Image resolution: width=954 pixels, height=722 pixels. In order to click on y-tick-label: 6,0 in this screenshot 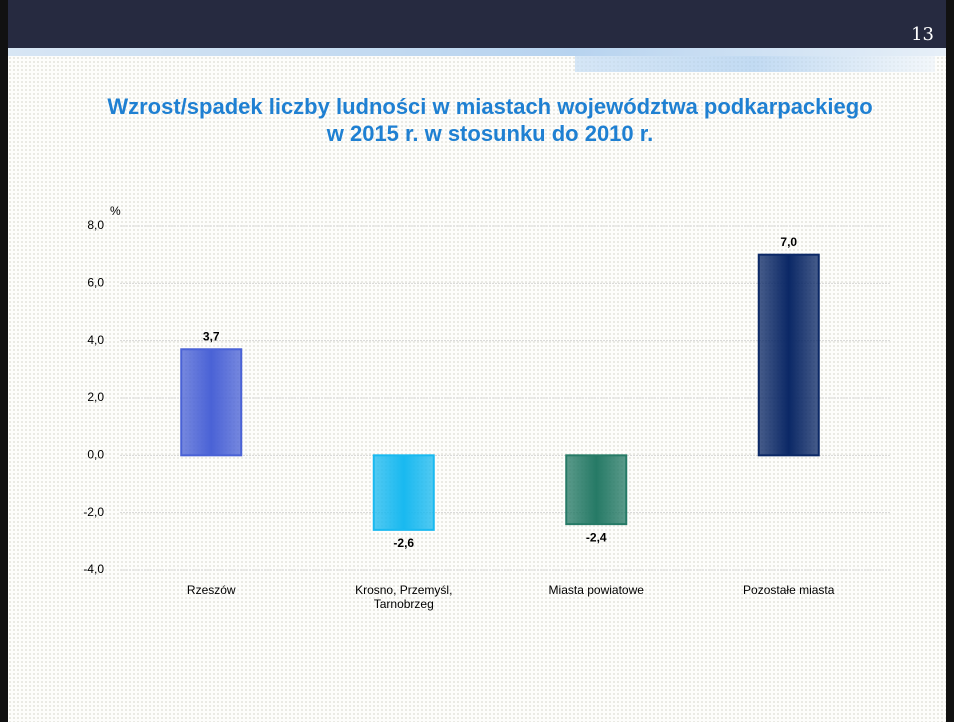, I will do `click(95, 283)`.